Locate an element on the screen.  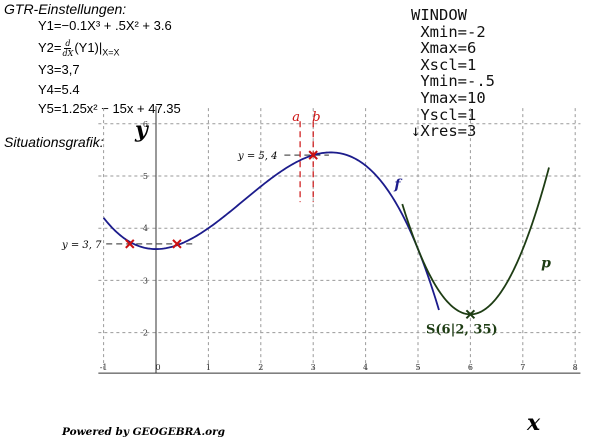
x-axis-label: x is located at coordinates (533, 423).